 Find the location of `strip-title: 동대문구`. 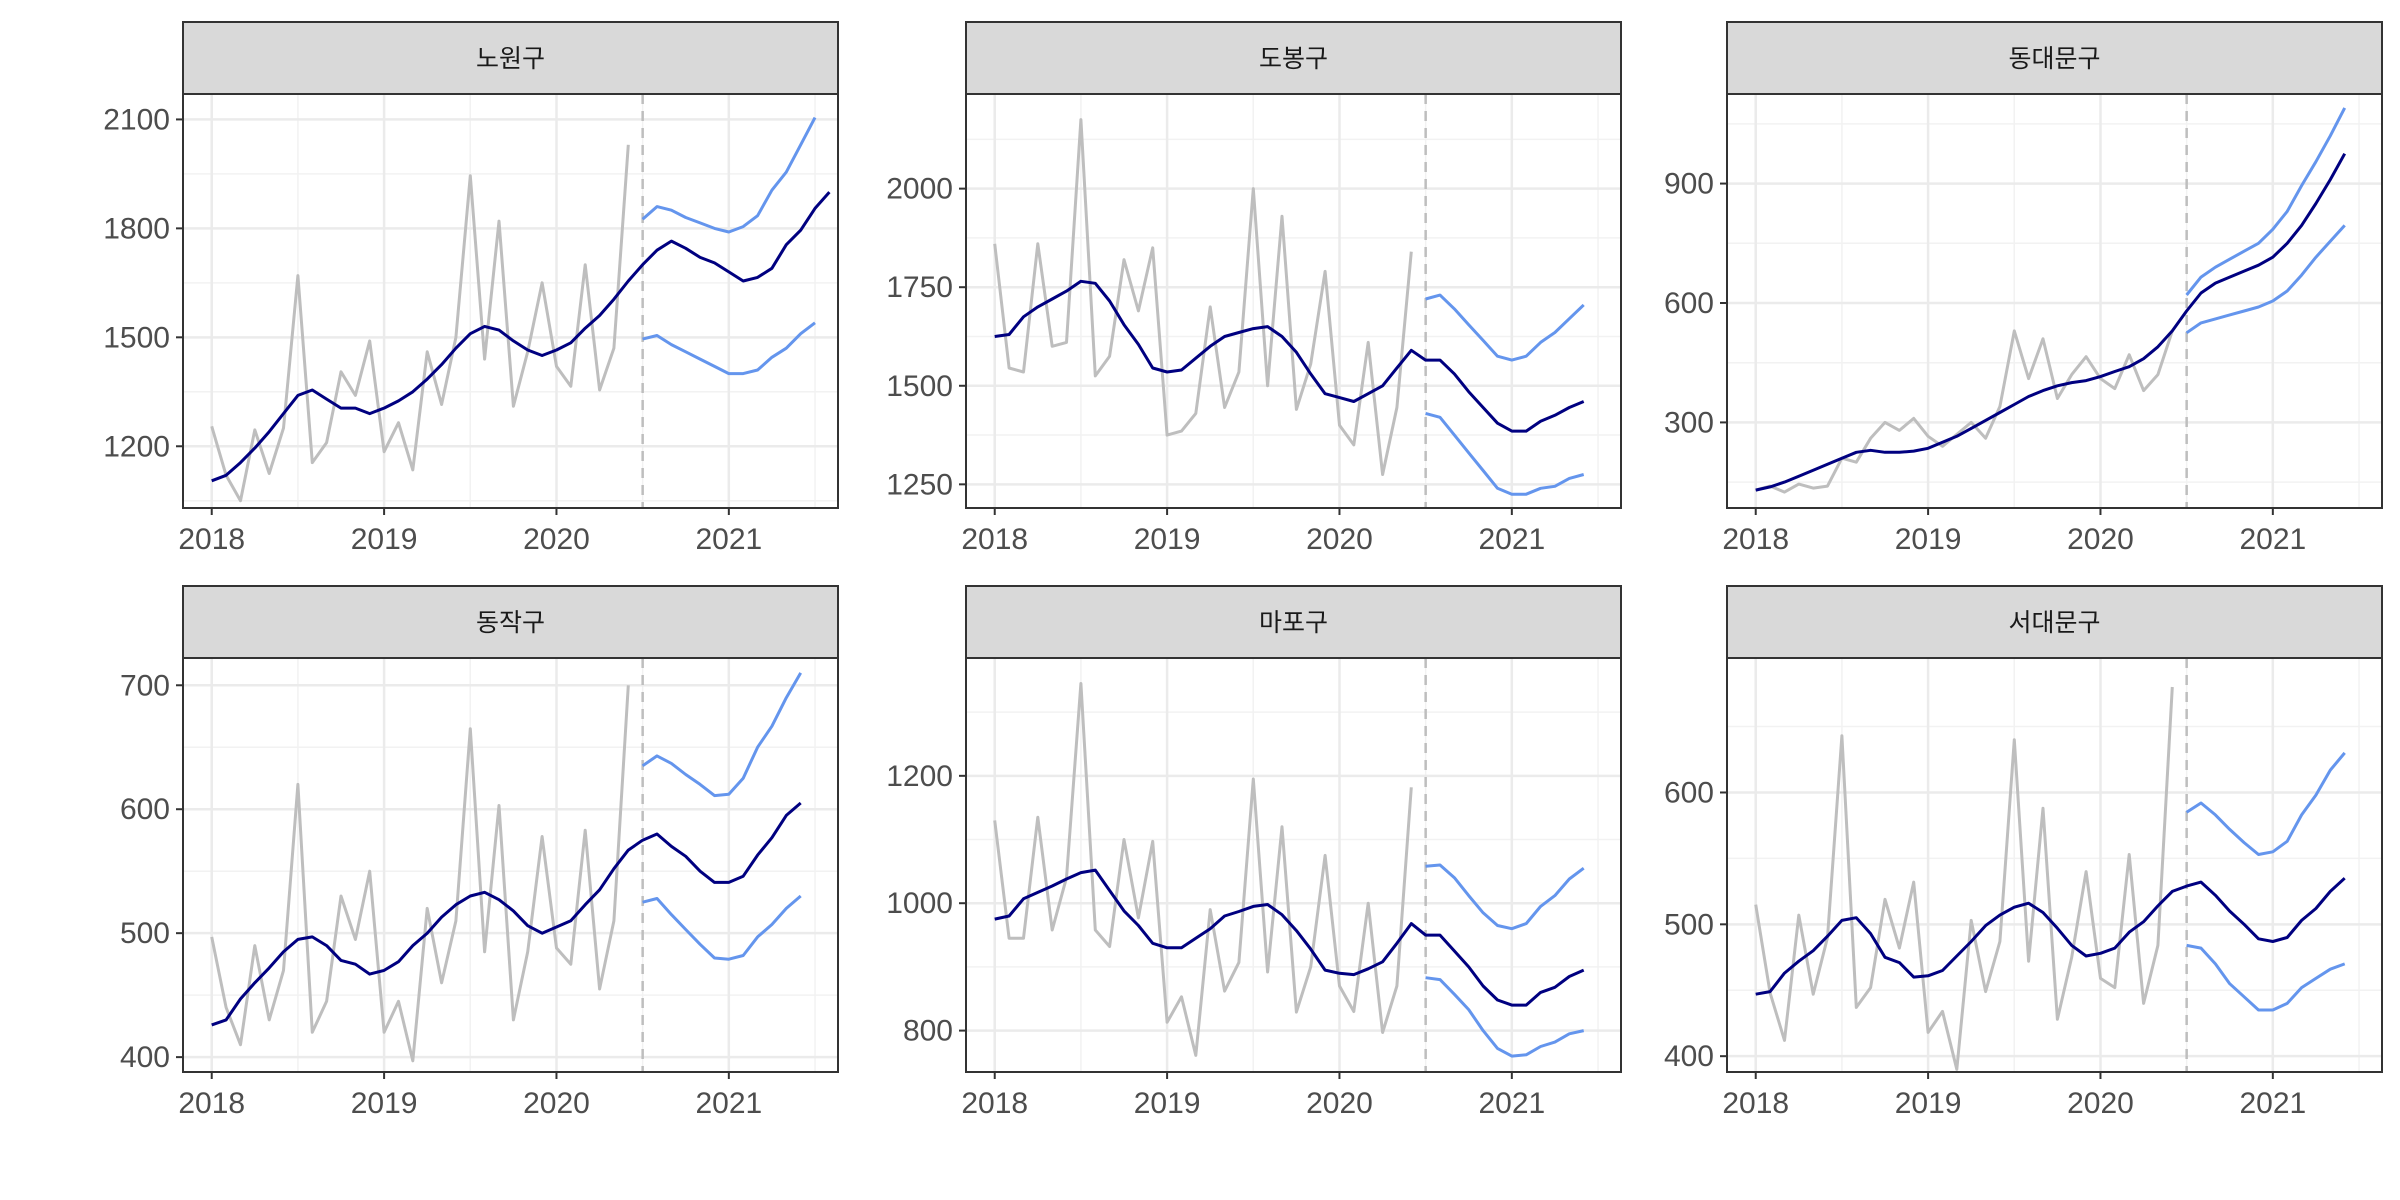

strip-title: 동대문구 is located at coordinates (2054, 58).